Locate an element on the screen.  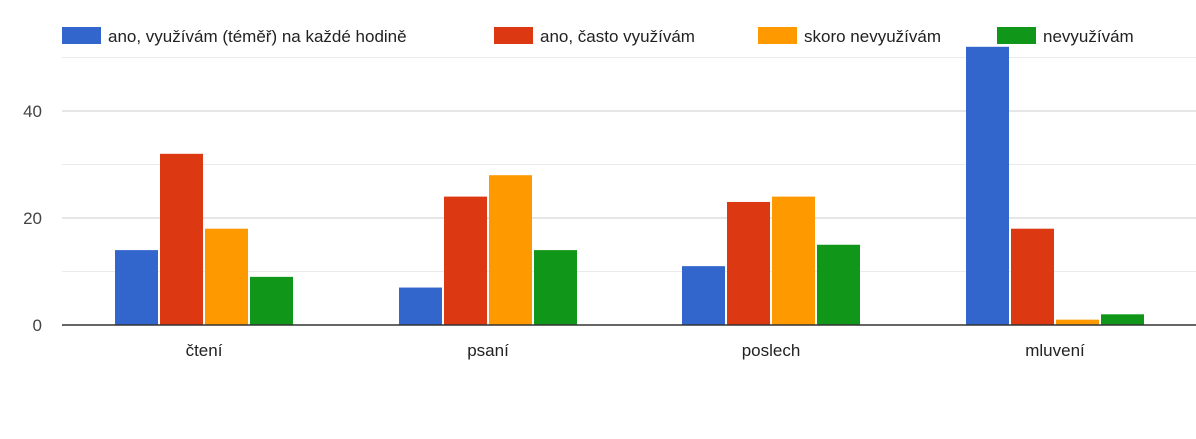
legend-label: skoro nevyužívám is located at coordinates (872, 36).